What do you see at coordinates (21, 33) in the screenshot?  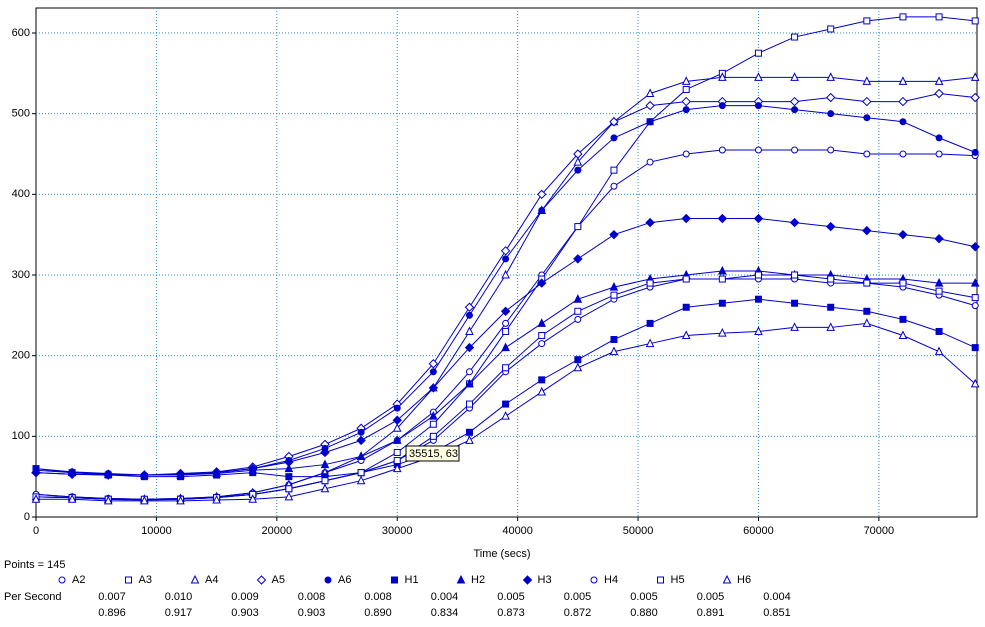 I see `y-tick-label: 600` at bounding box center [21, 33].